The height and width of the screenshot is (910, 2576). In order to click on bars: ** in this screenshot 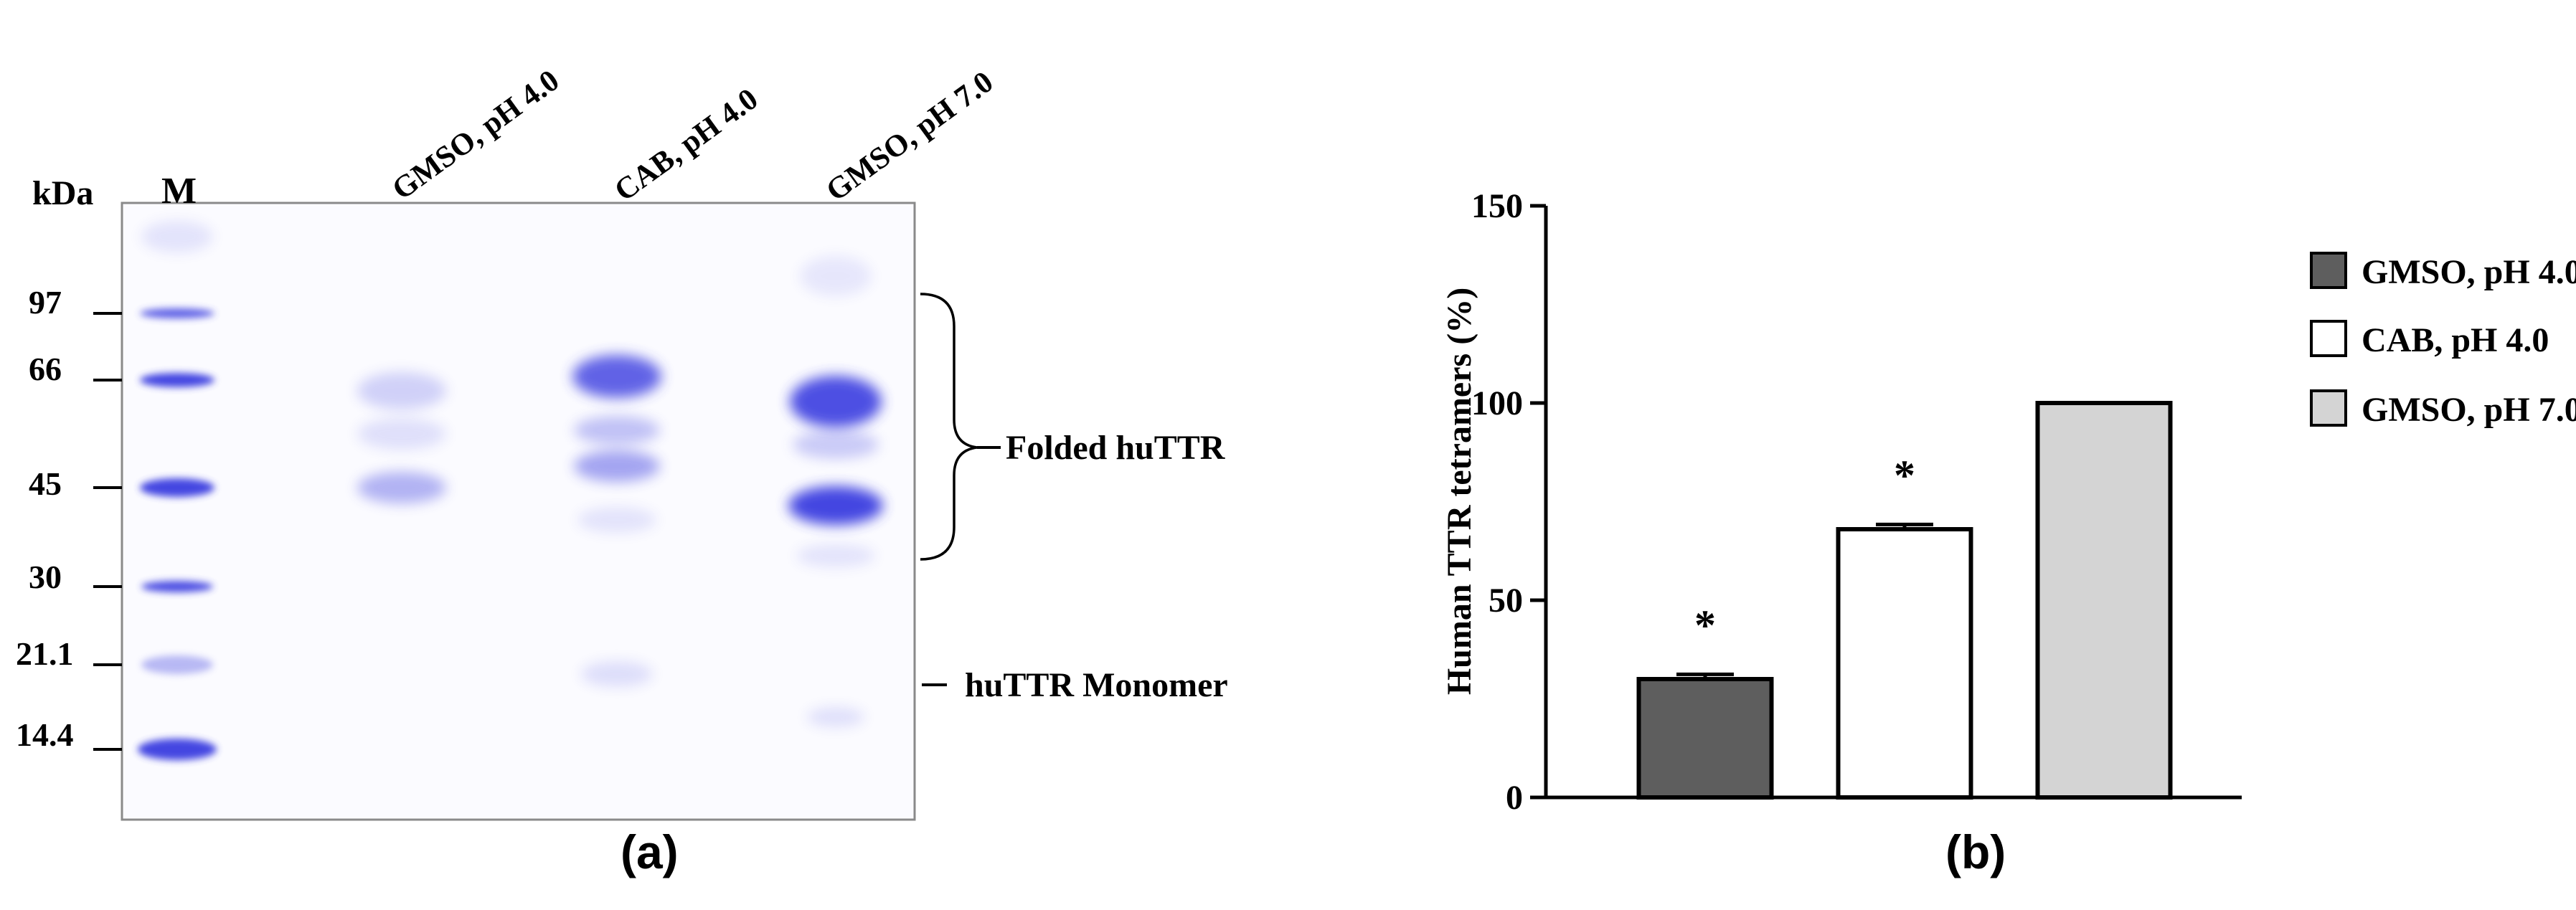, I will do `click(1904, 600)`.